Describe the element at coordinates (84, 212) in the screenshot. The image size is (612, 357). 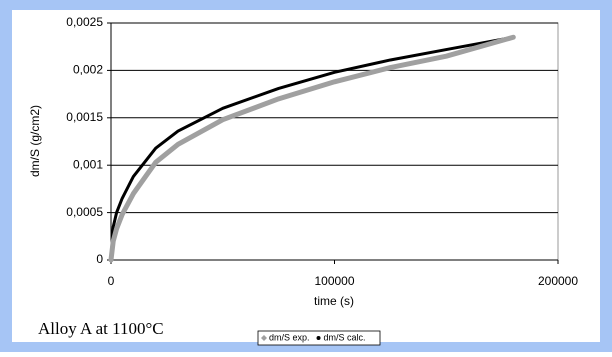
I see `y-tick-label: 0,0005` at that location.